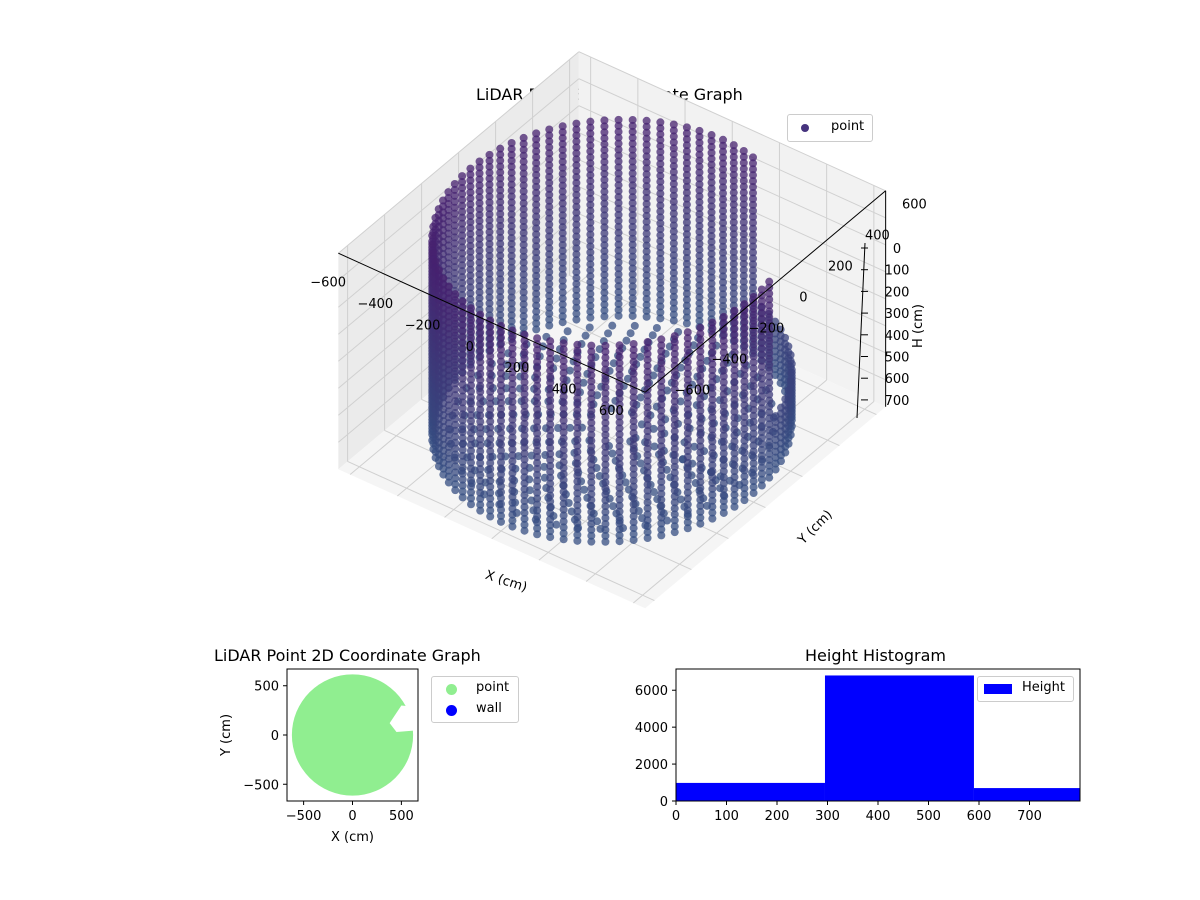 The image size is (1200, 900). What do you see at coordinates (451, 710) in the screenshot?
I see `legend-wall-marker-icon` at bounding box center [451, 710].